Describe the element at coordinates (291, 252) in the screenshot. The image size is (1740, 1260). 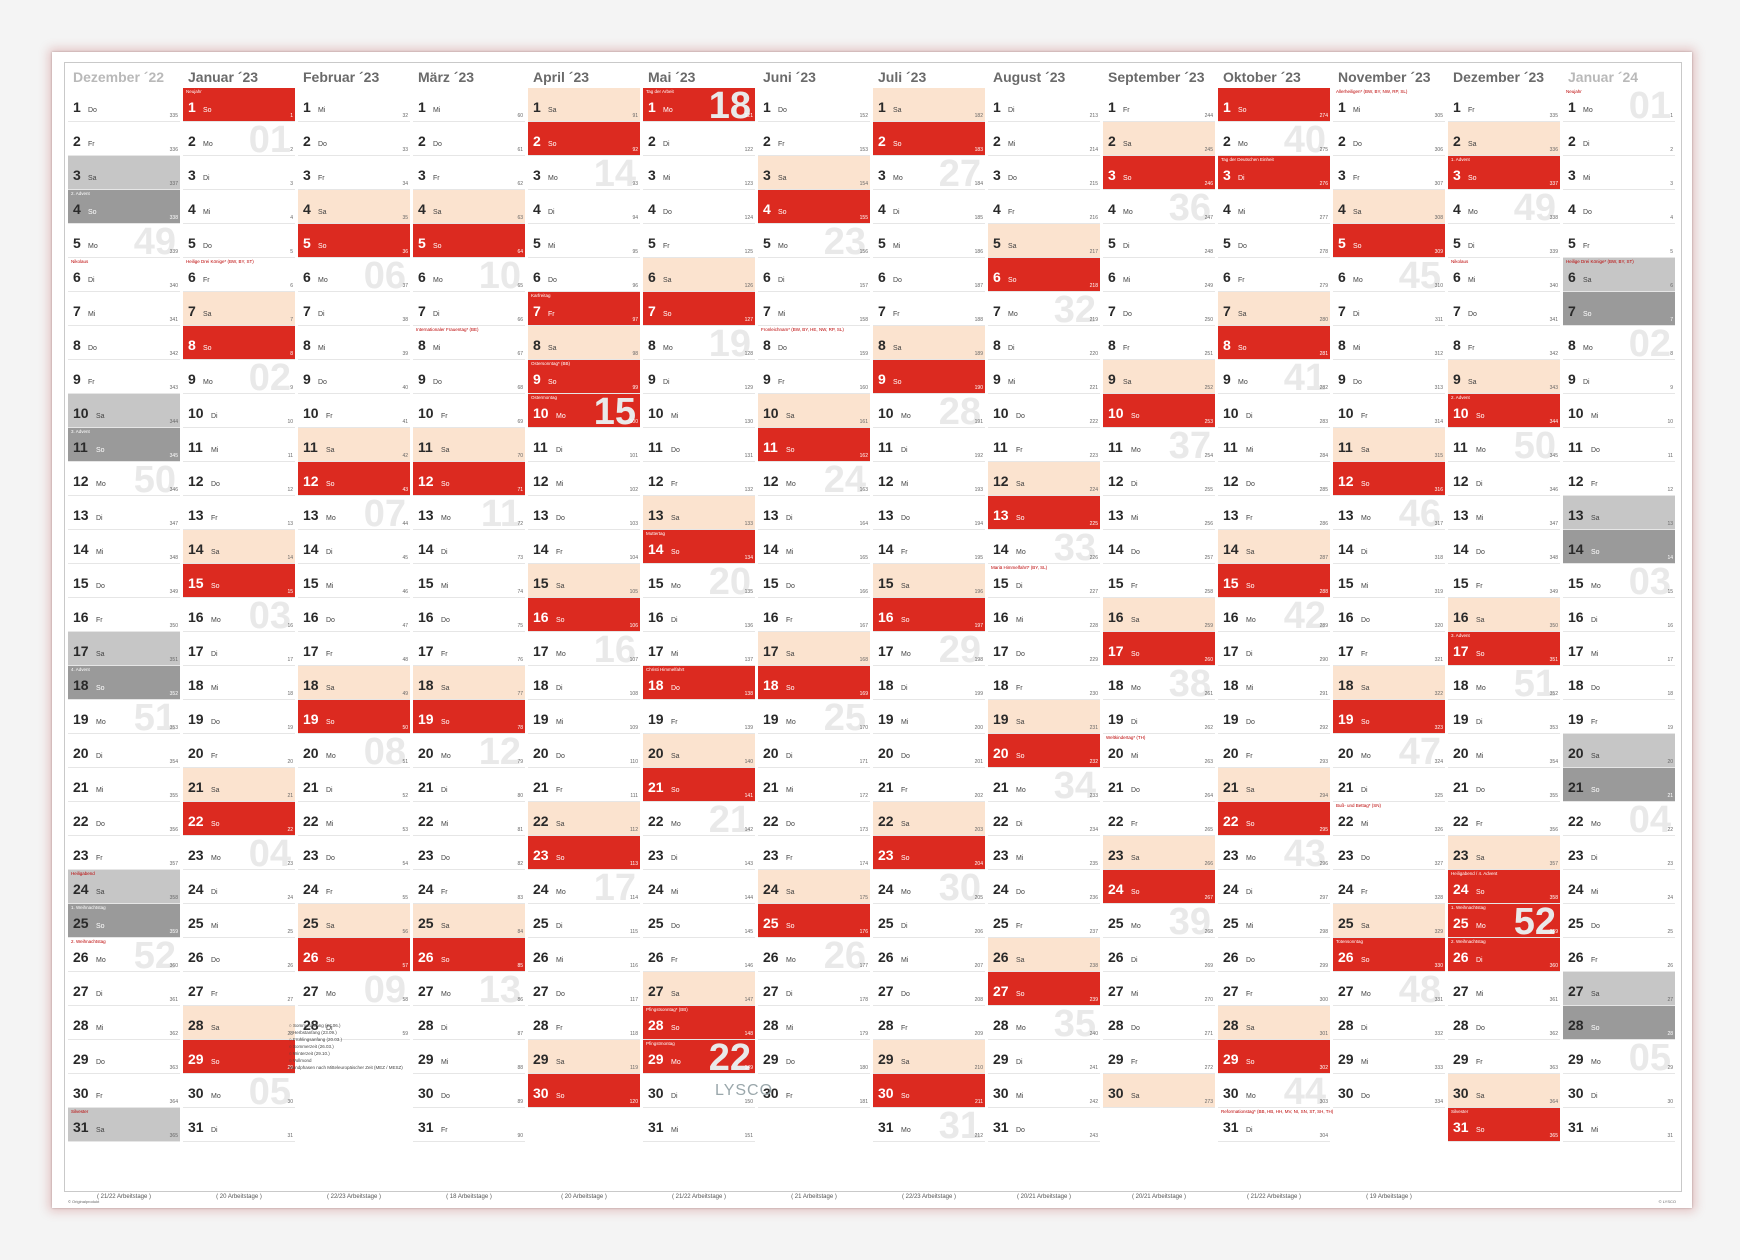
I see `day-of-year: 5` at that location.